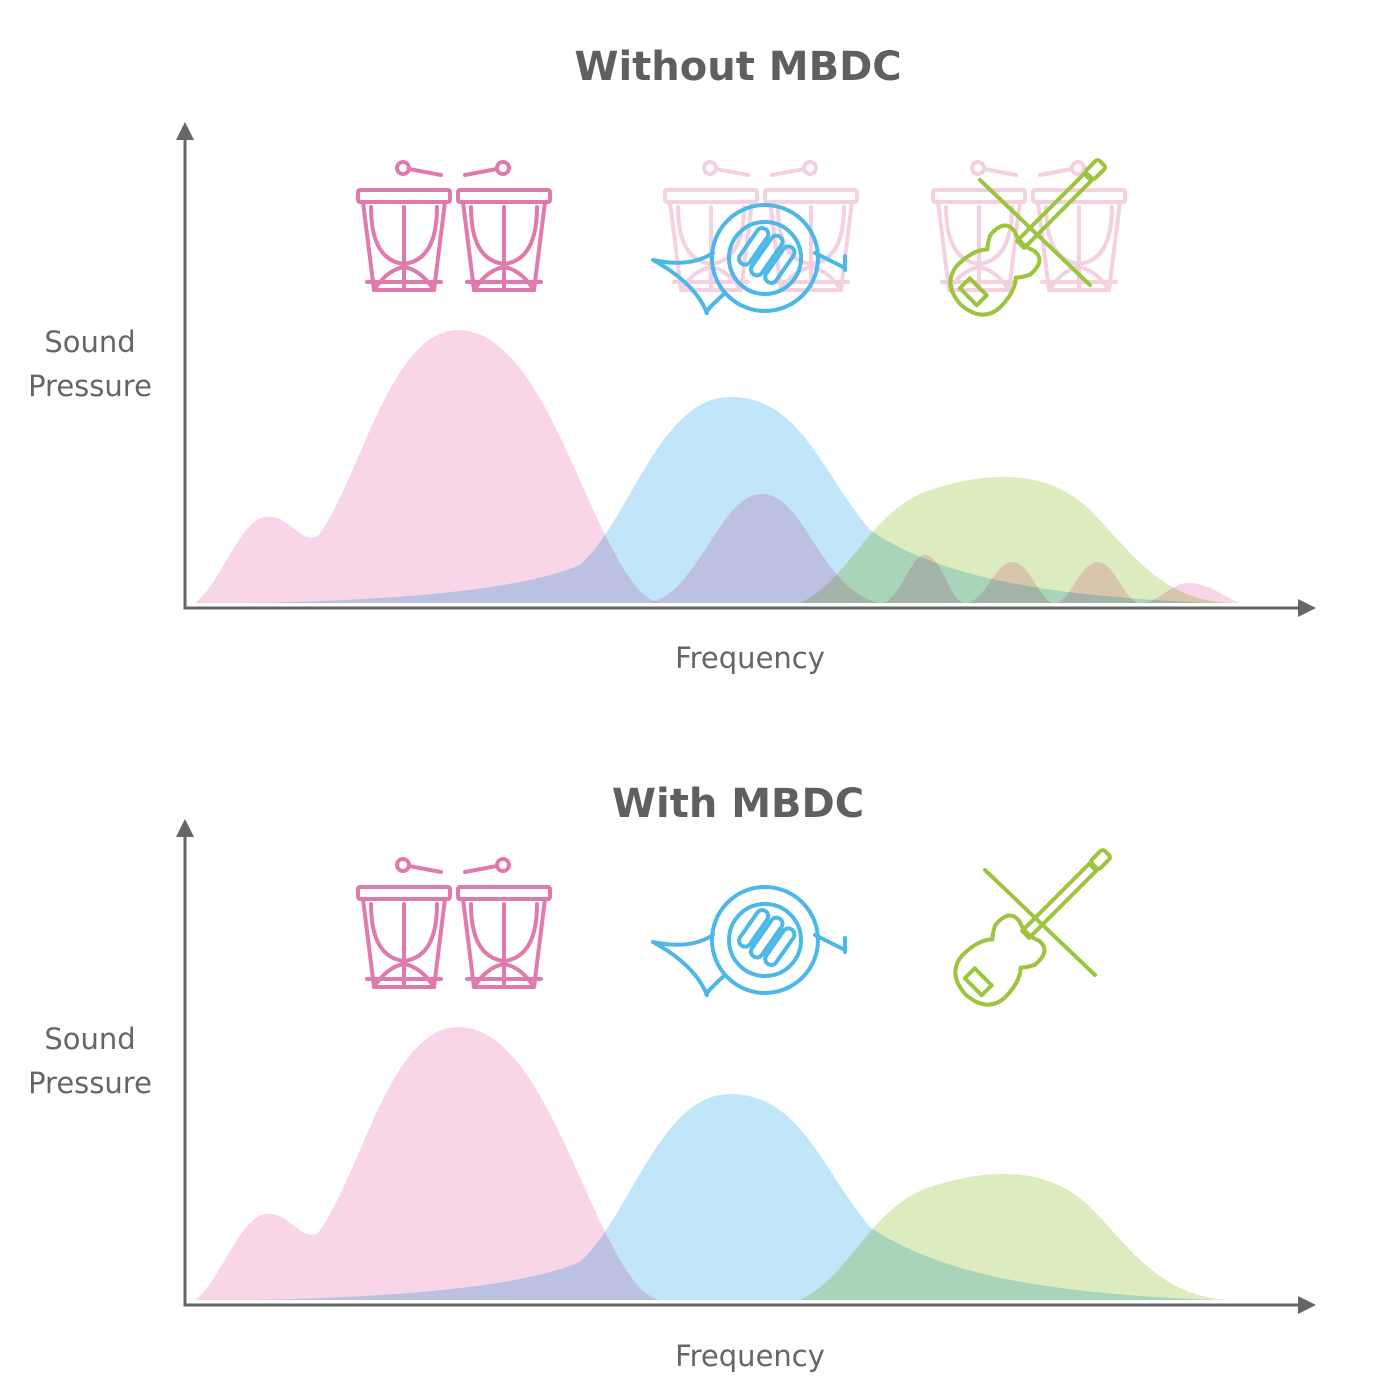 Image resolution: width=1400 pixels, height=1400 pixels. I want to click on horn-icon, so click(749, 941).